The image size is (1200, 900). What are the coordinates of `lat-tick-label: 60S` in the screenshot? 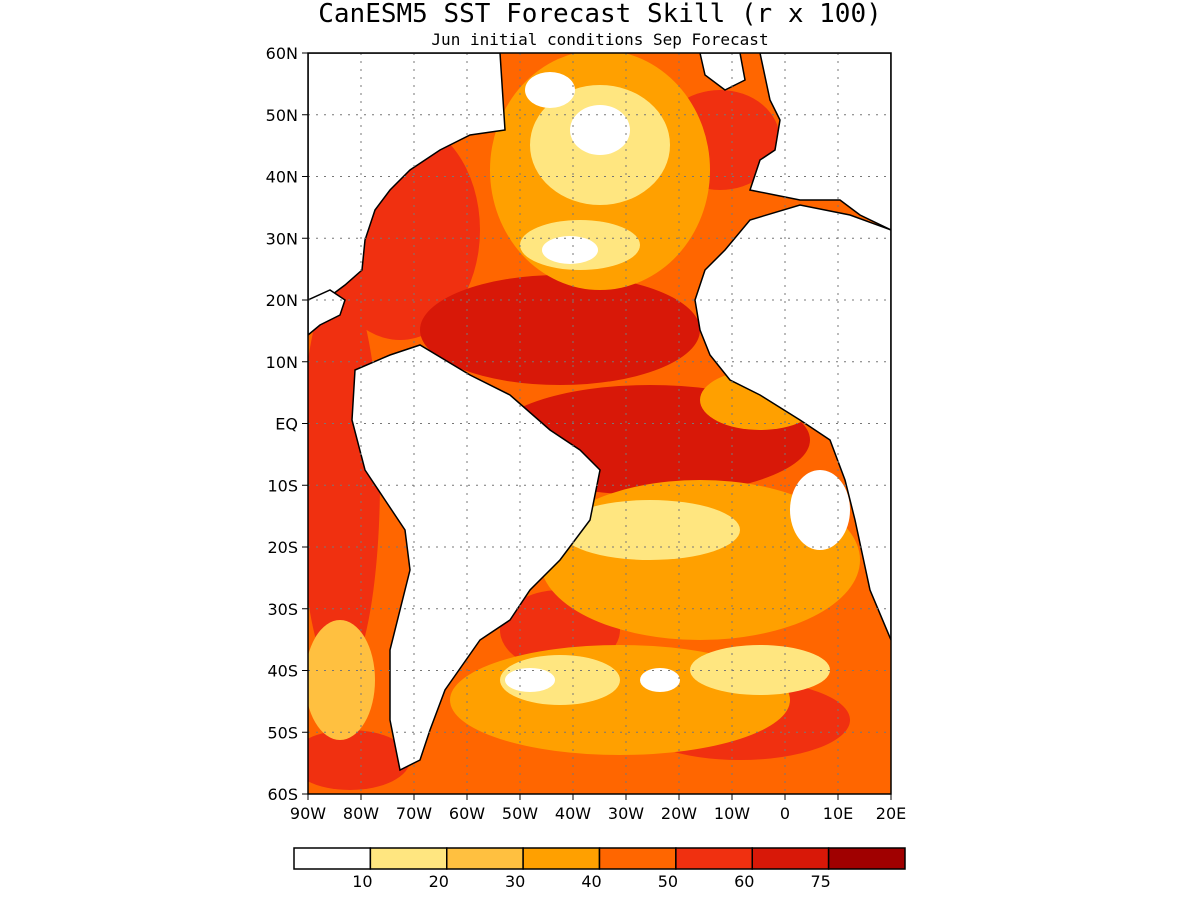 It's located at (282, 794).